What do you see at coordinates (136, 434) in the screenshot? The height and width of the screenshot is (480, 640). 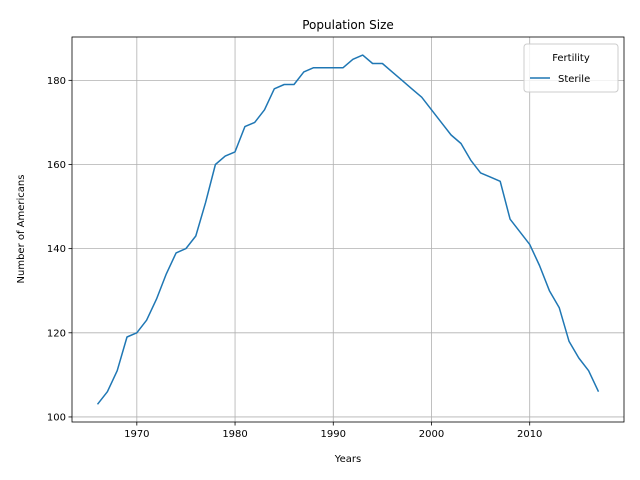 I see `x-tick-label: 1970` at bounding box center [136, 434].